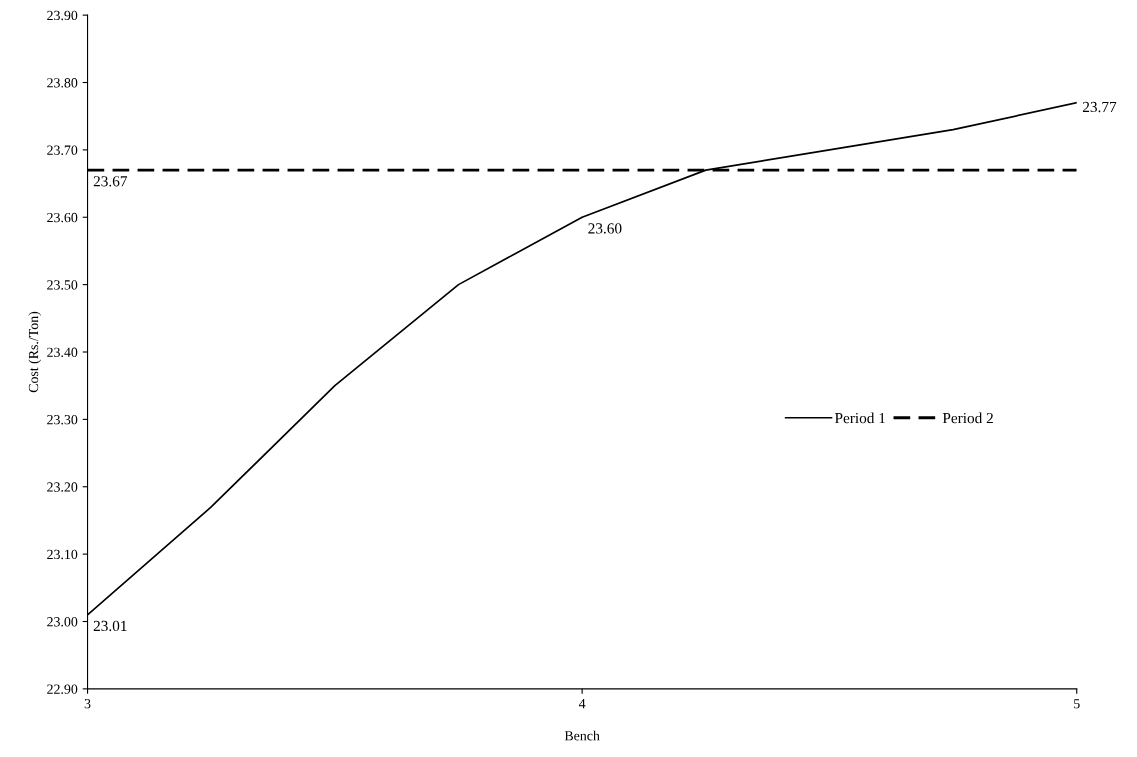  Describe the element at coordinates (62, 487) in the screenshot. I see `y-tick-label: 23.20` at that location.